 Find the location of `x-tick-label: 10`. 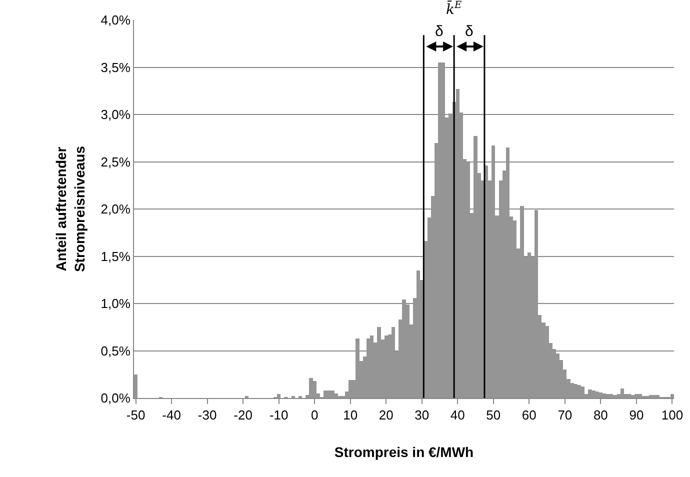

x-tick-label: 10 is located at coordinates (350, 415).